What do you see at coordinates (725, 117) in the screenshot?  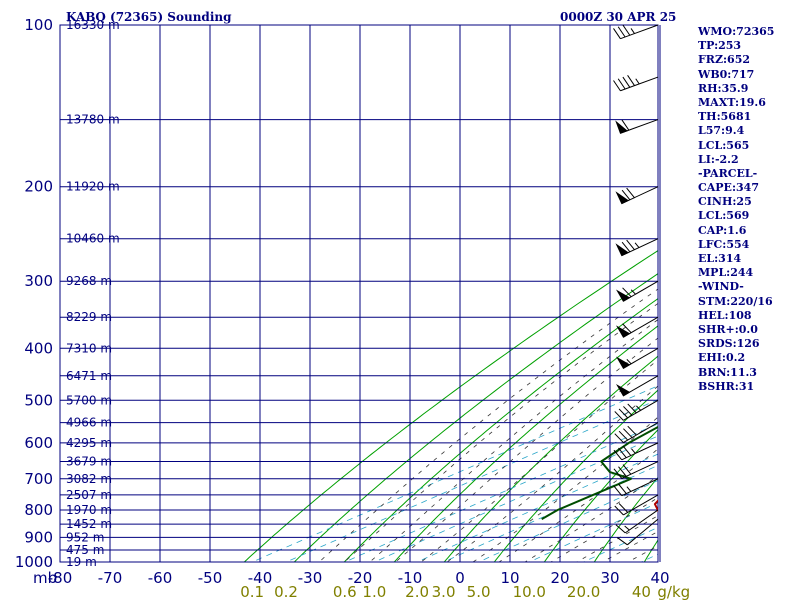 I see `index-item: TH:5681` at bounding box center [725, 117].